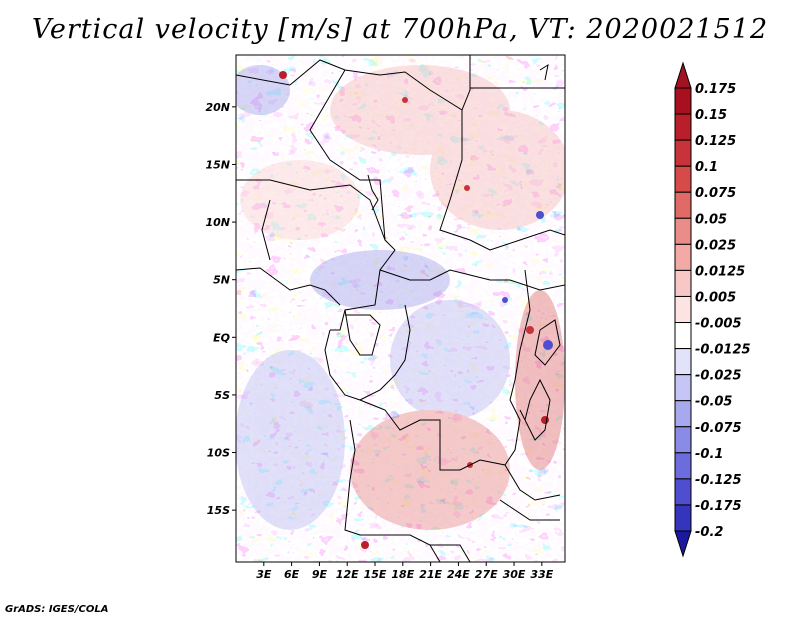 The image size is (800, 618). What do you see at coordinates (709, 454) in the screenshot?
I see `colorbar-label: -0.1` at bounding box center [709, 454].